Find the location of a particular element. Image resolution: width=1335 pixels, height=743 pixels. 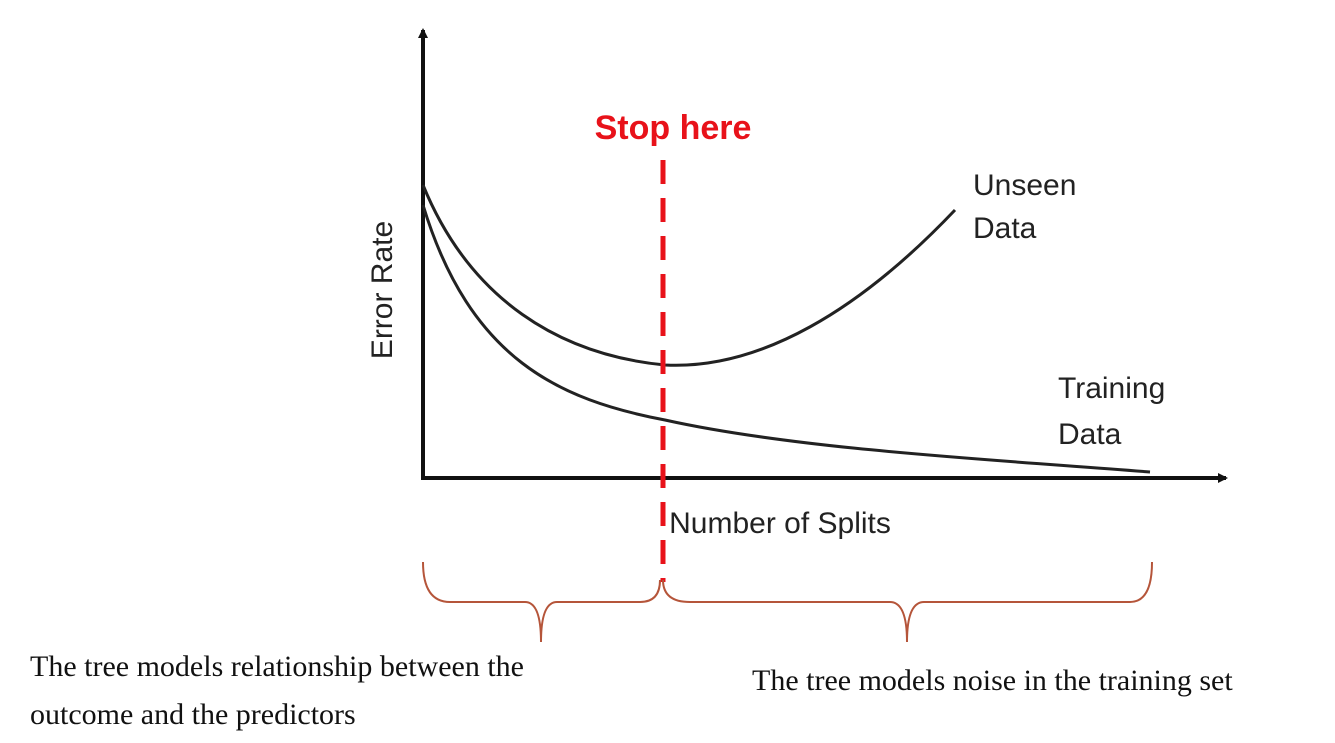

right-brace is located at coordinates (907, 602).